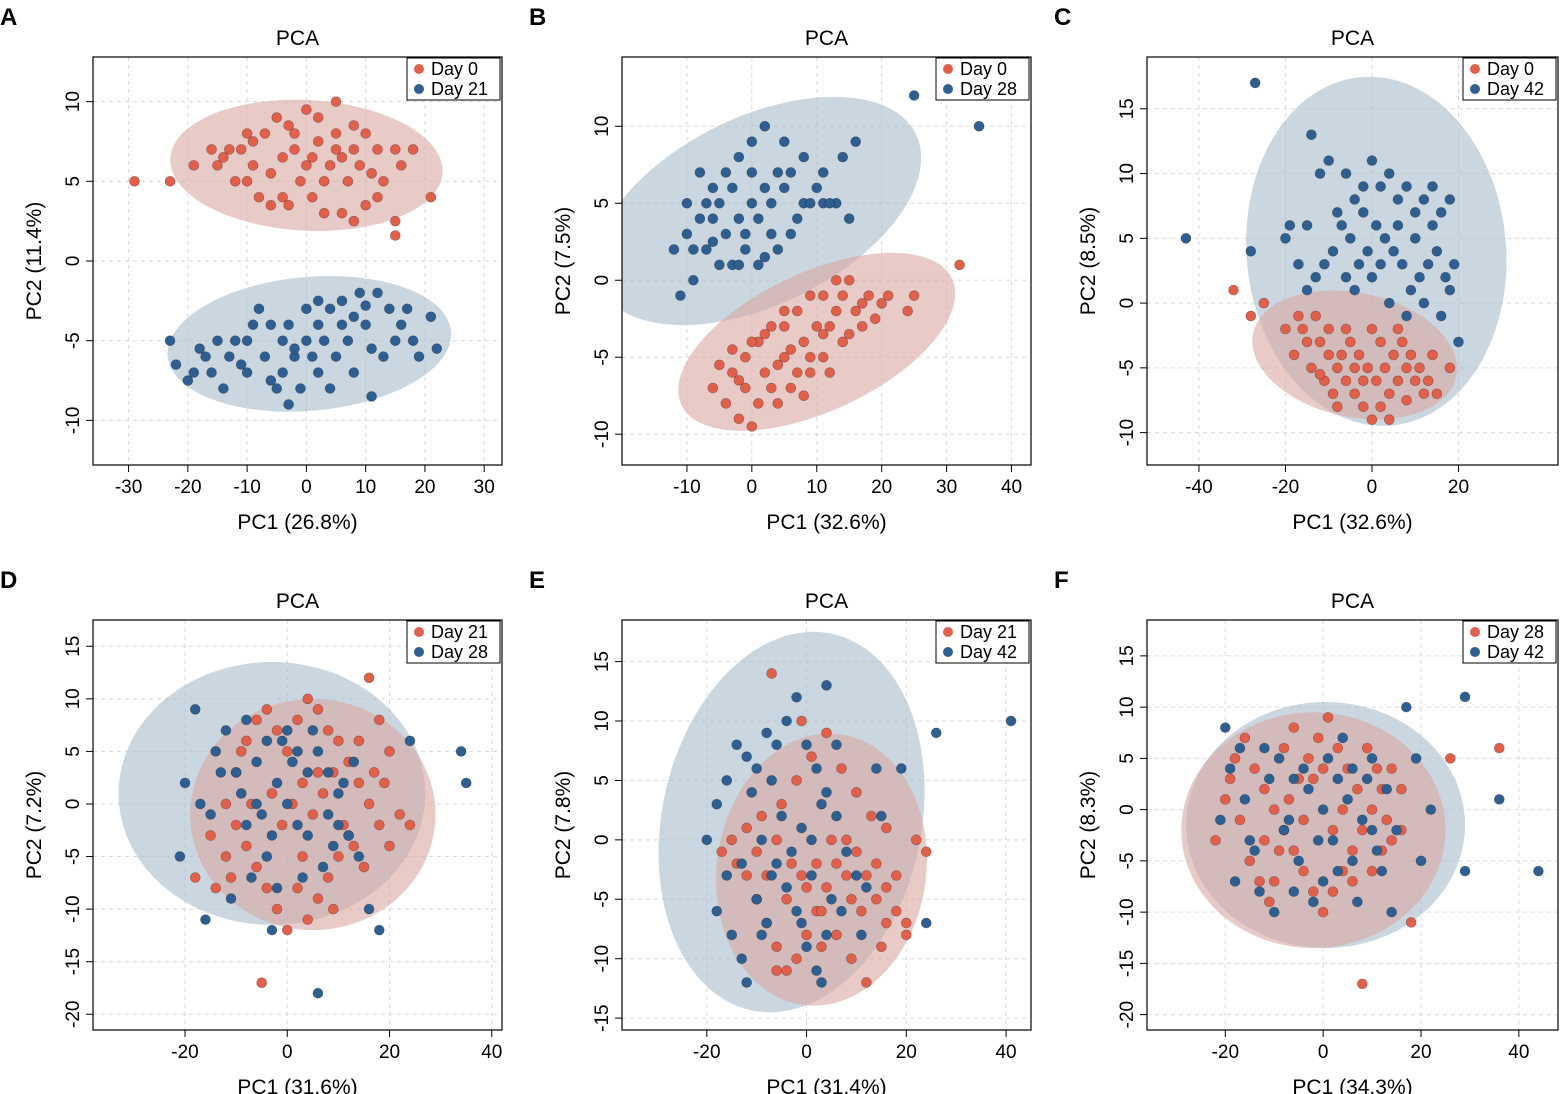  Describe the element at coordinates (1420, 1052) in the screenshot. I see `x-tick-label: 20` at that location.